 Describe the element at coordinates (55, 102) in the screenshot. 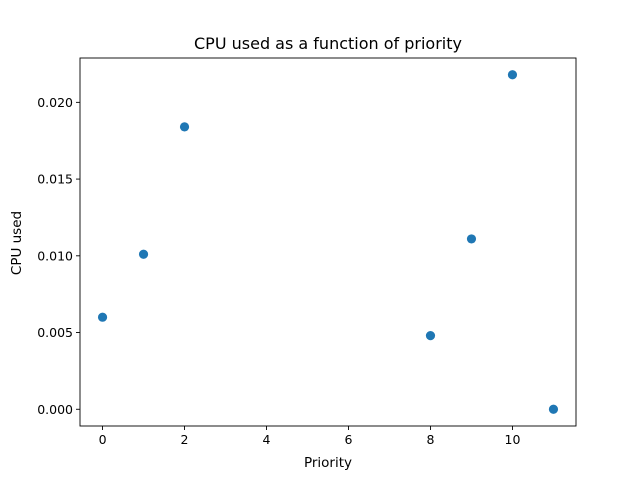

I see `y-tick-label: 0.020` at that location.